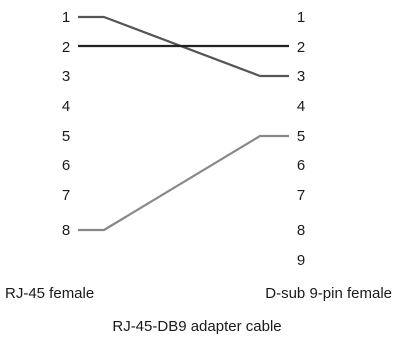  What do you see at coordinates (301, 47) in the screenshot?
I see `right-pin-2: 2` at bounding box center [301, 47].